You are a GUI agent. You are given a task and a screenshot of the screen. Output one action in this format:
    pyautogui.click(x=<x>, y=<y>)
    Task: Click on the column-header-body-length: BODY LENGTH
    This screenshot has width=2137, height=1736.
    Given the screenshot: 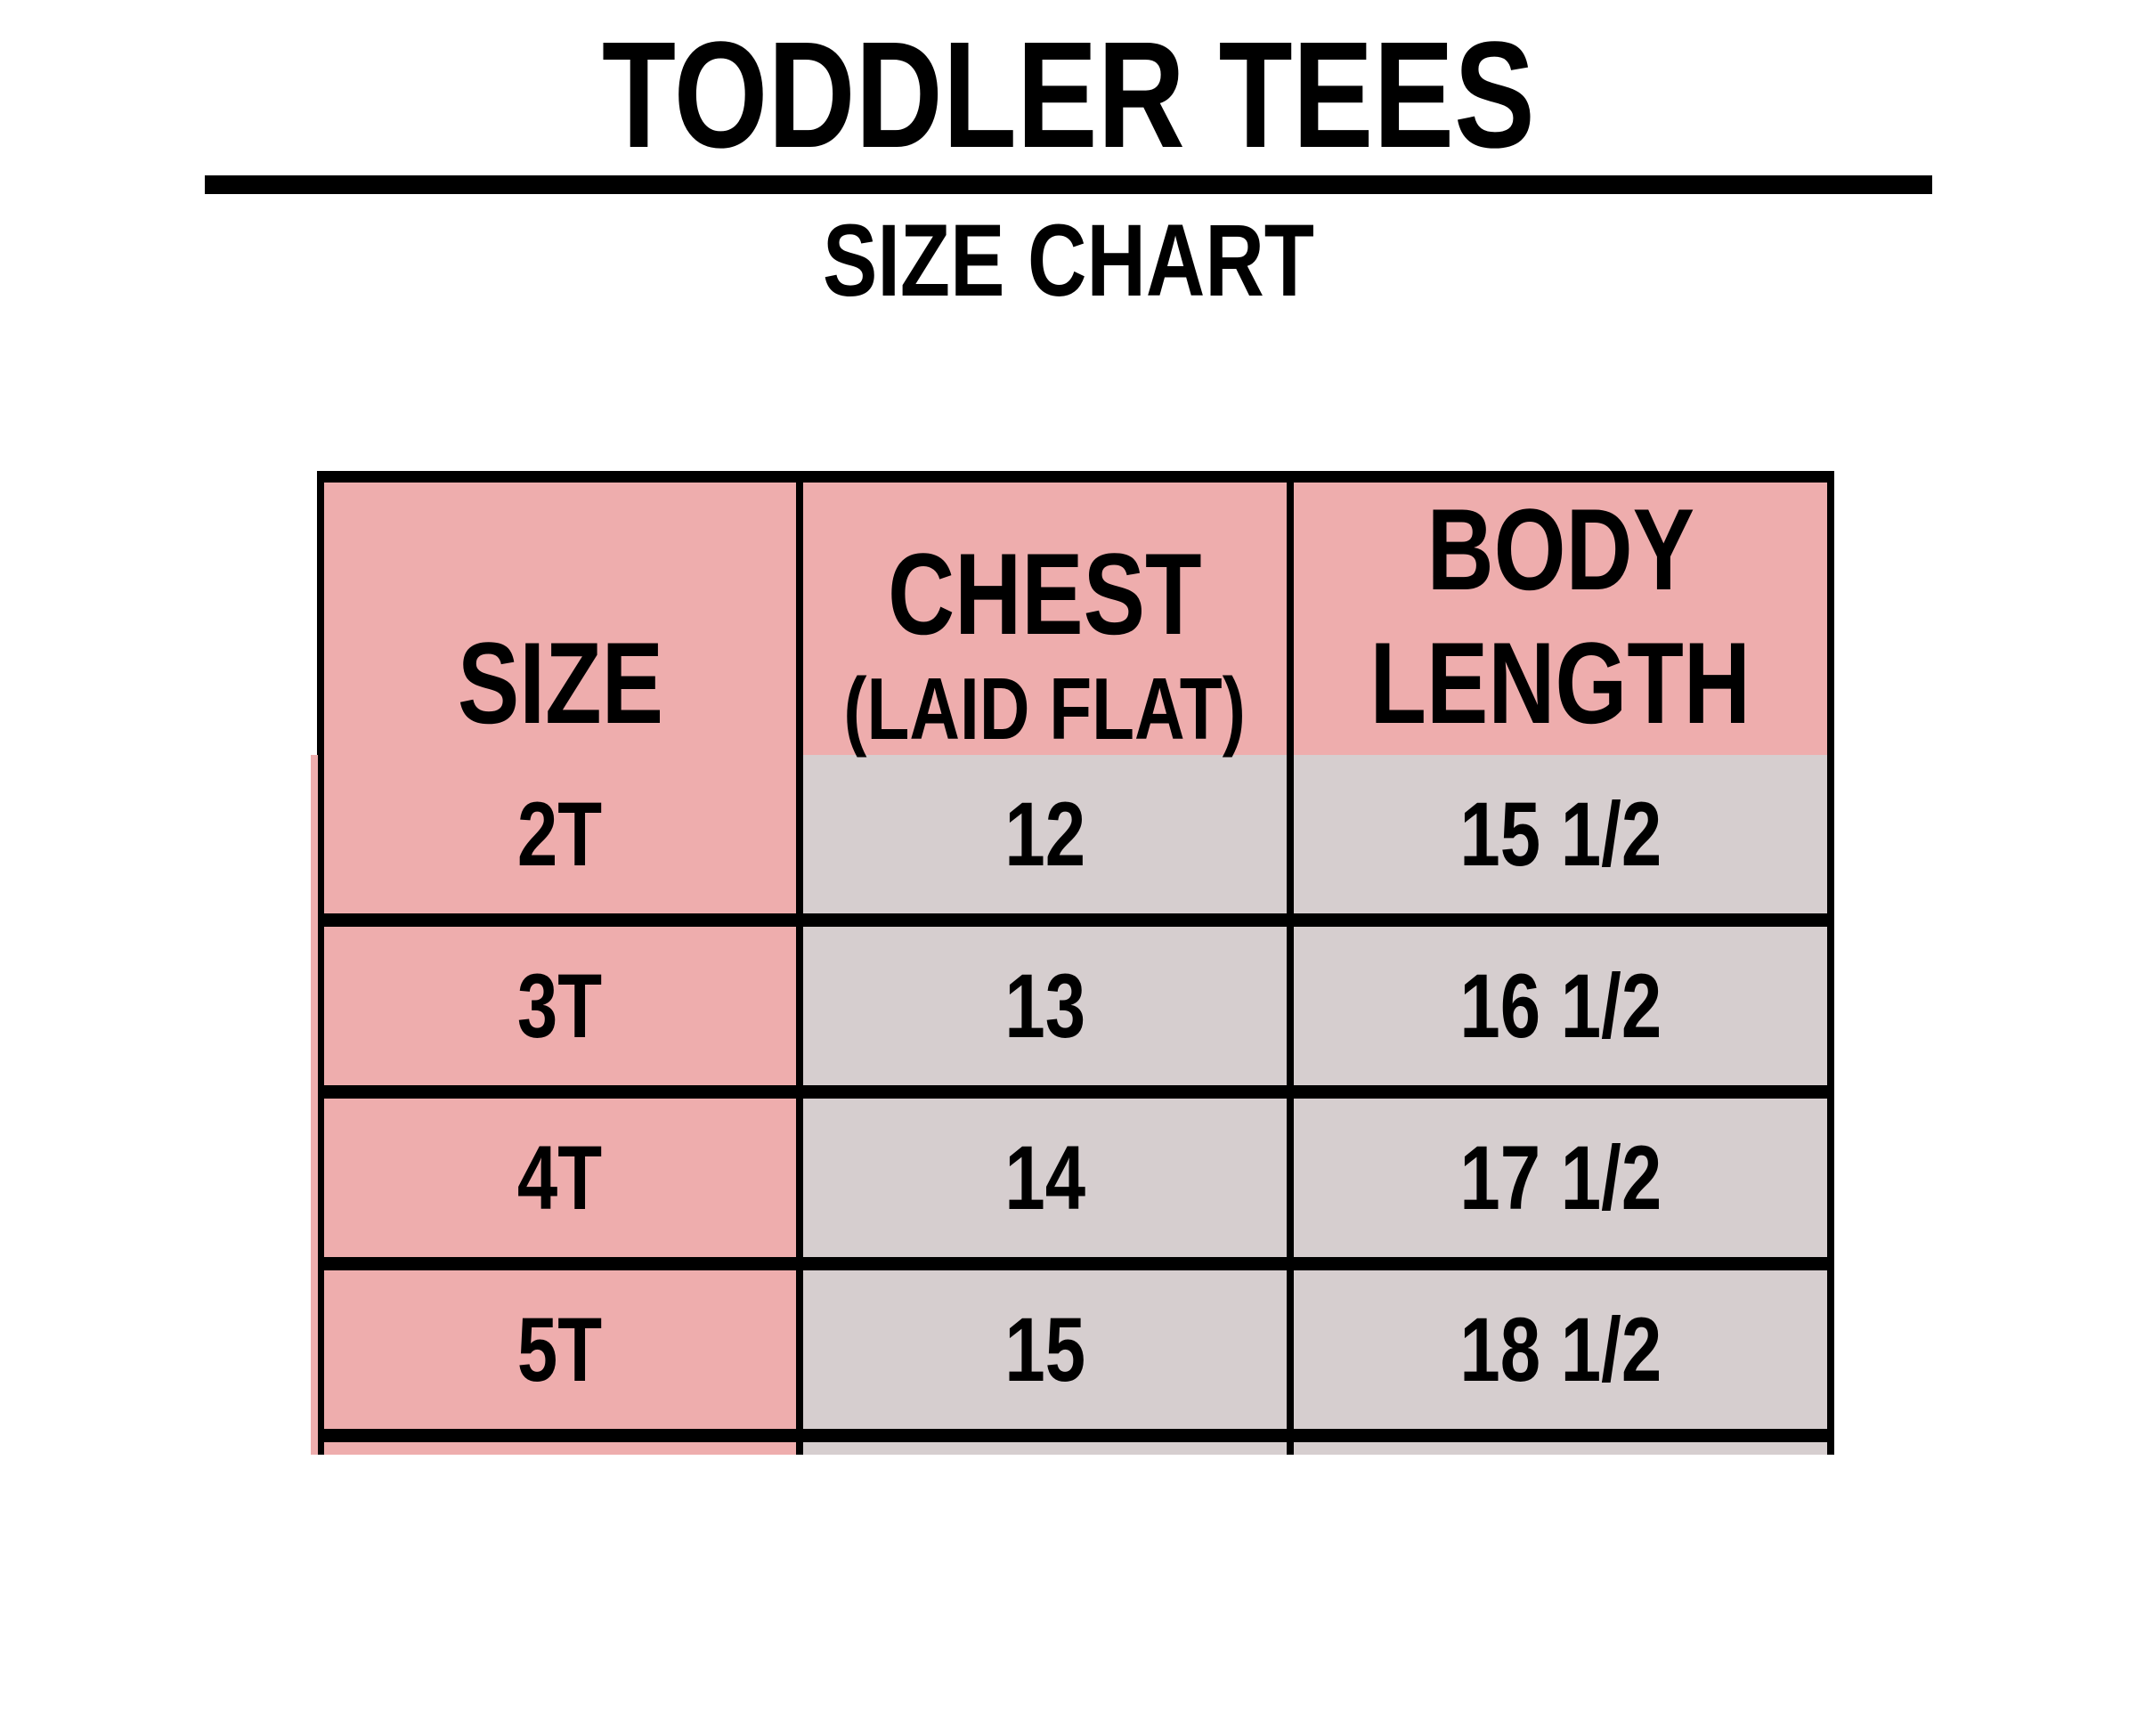 What is the action you would take?
    pyautogui.click(x=1560, y=622)
    